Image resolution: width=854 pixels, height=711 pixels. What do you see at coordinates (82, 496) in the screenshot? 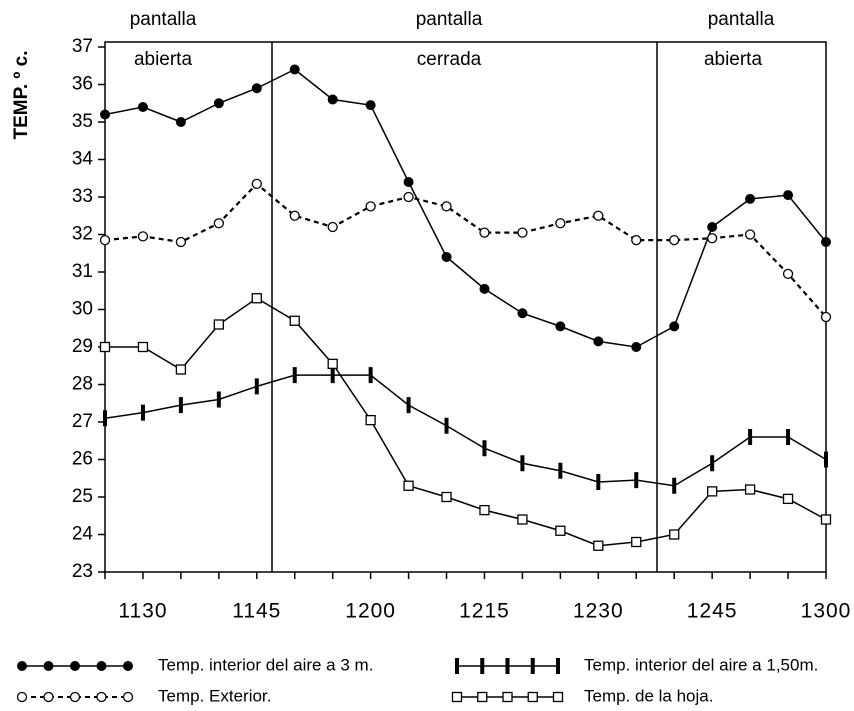
I see `y-tick-label: 25` at bounding box center [82, 496].